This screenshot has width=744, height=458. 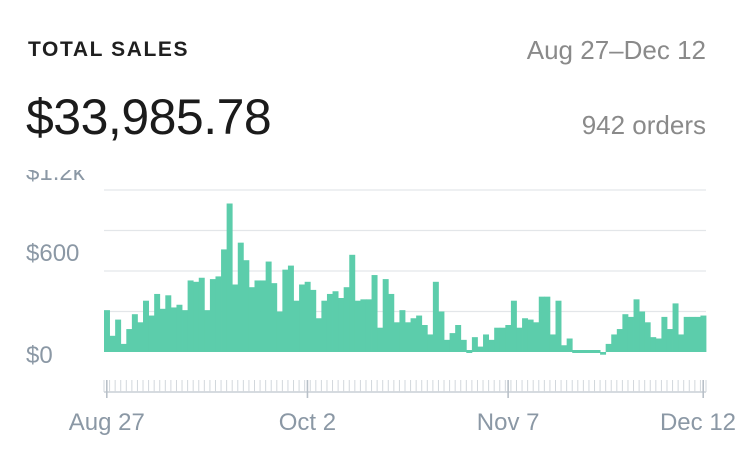 I want to click on y-tick-label: $600, so click(x=52, y=253).